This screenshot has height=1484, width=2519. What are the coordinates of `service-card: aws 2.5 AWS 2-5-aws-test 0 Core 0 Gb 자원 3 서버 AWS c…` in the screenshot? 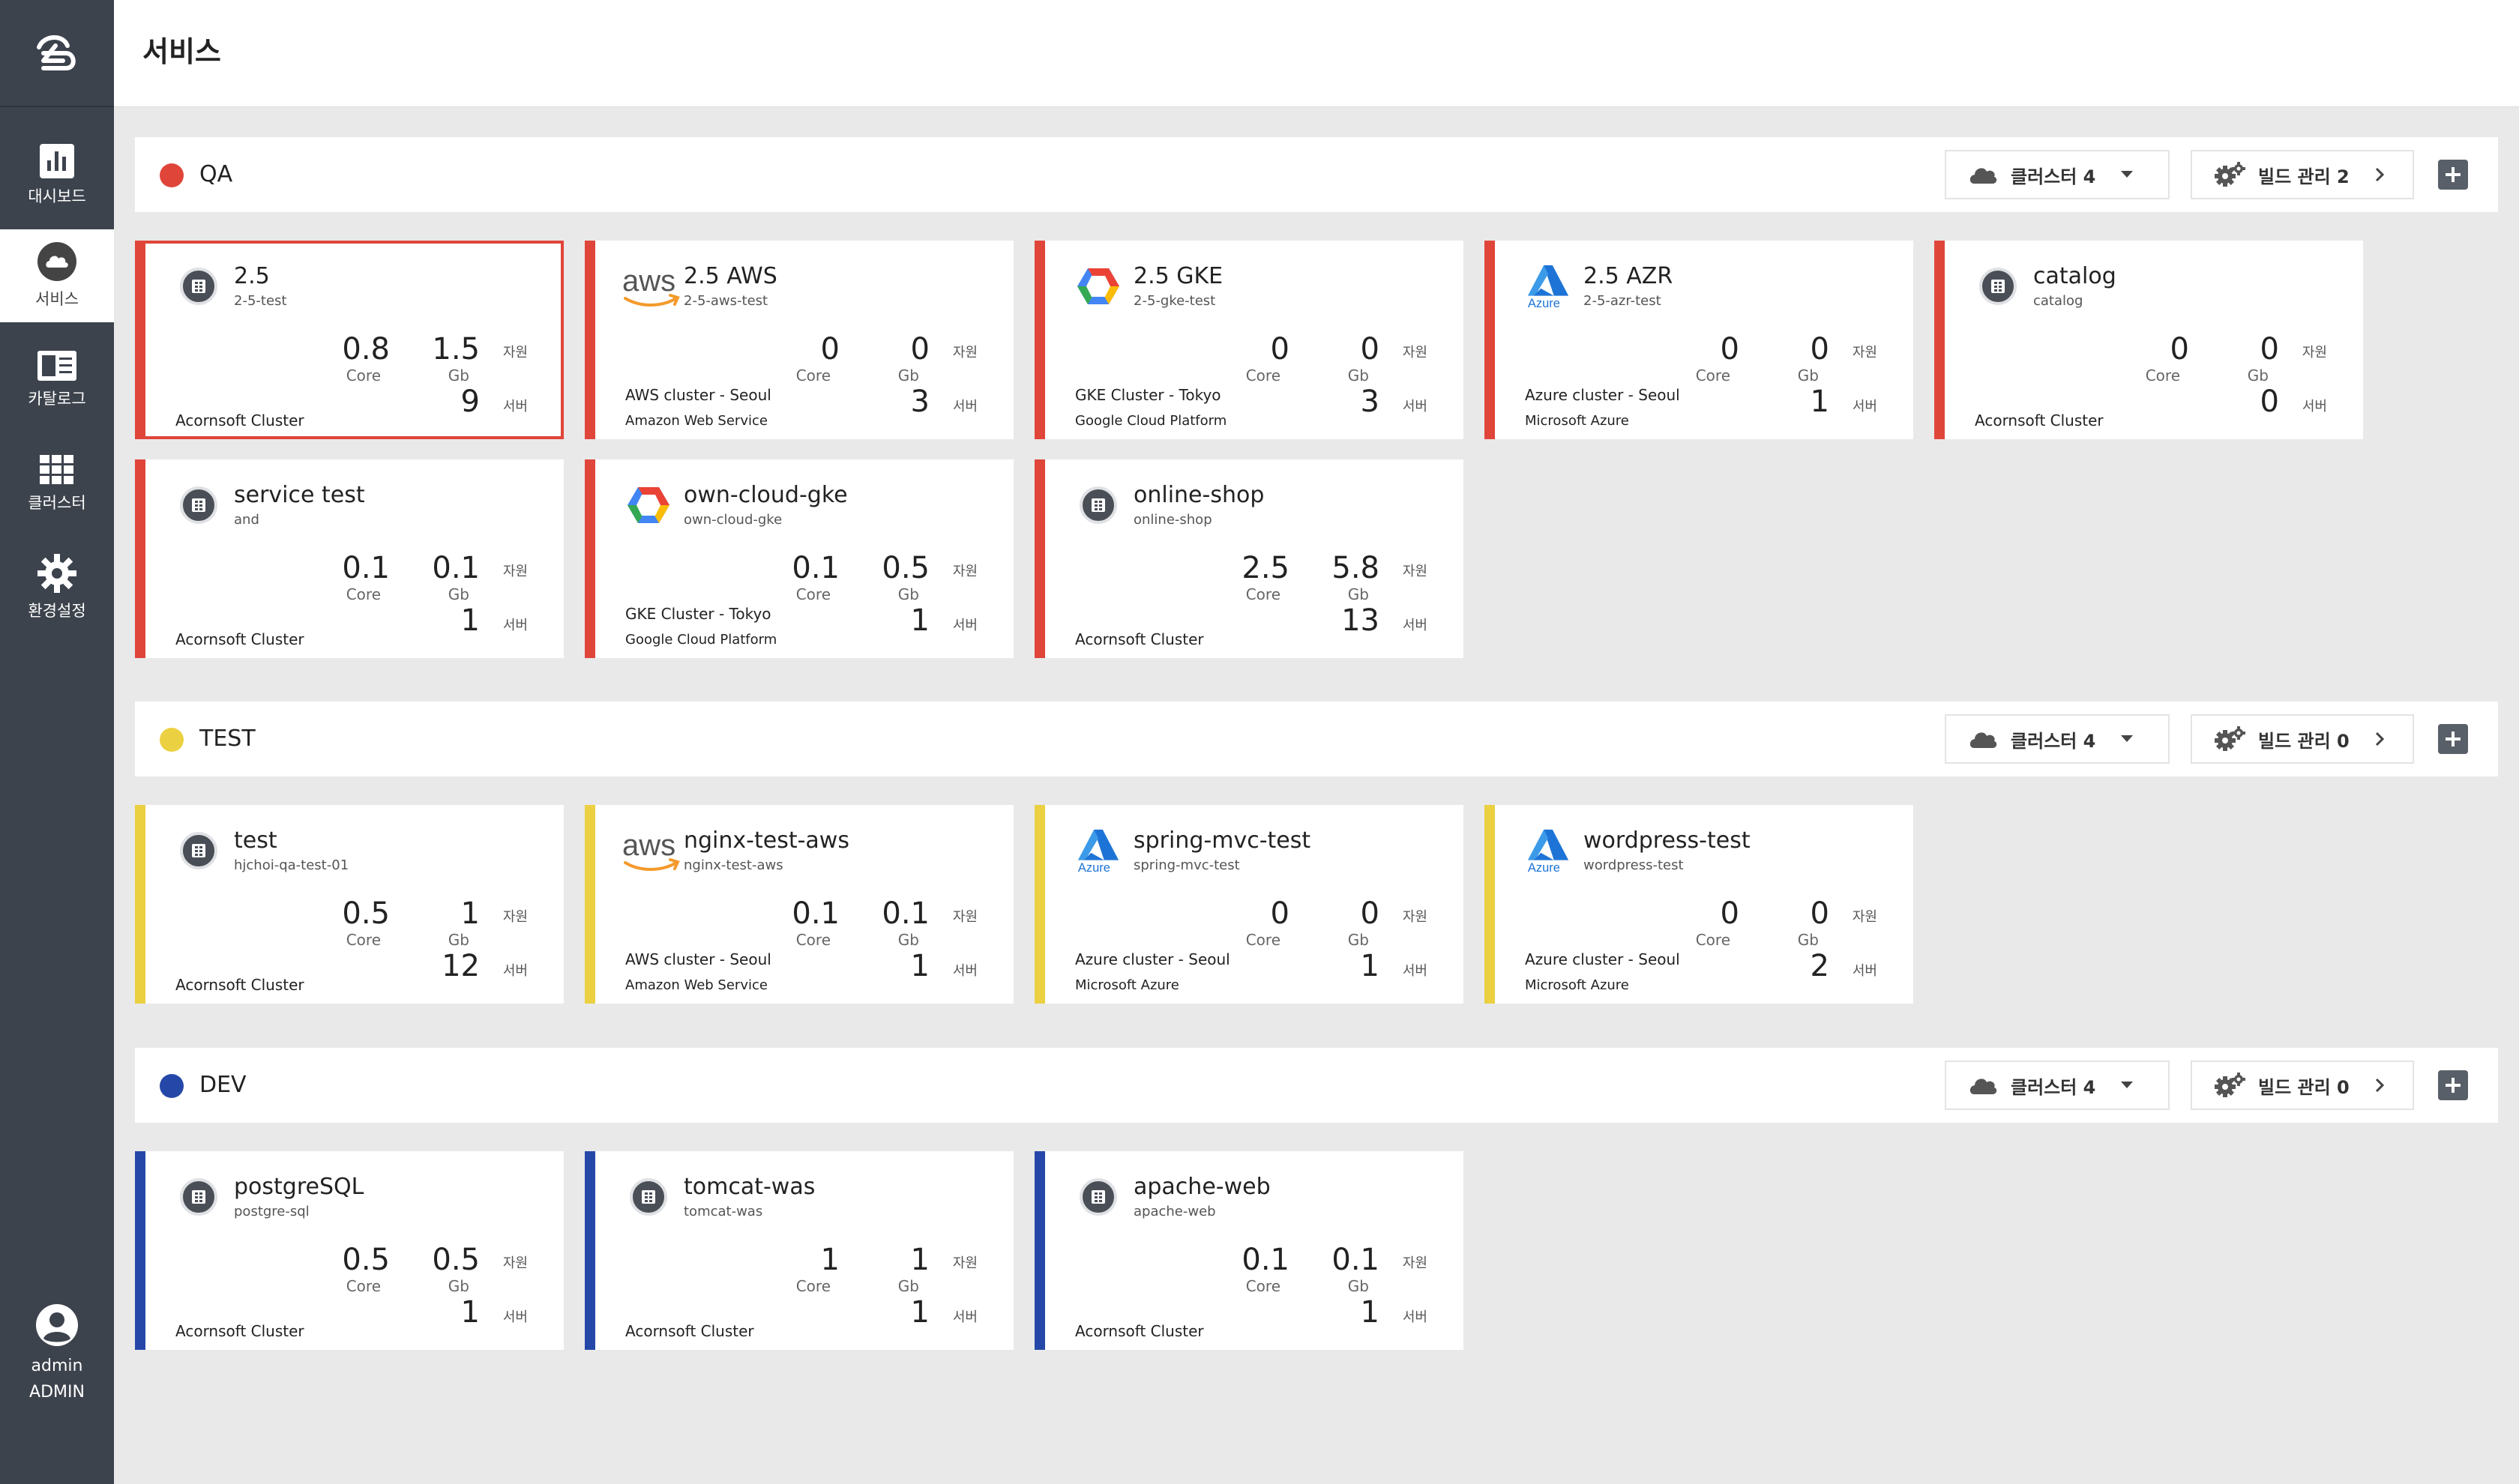 It's located at (799, 340).